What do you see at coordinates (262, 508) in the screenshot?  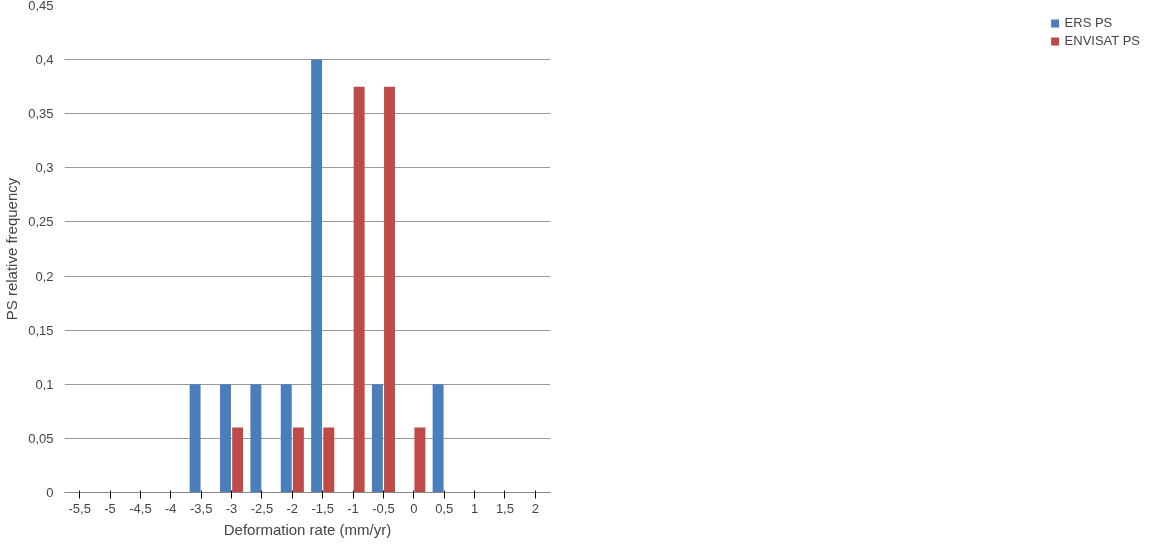 I see `x-tick-label: -2,5` at bounding box center [262, 508].